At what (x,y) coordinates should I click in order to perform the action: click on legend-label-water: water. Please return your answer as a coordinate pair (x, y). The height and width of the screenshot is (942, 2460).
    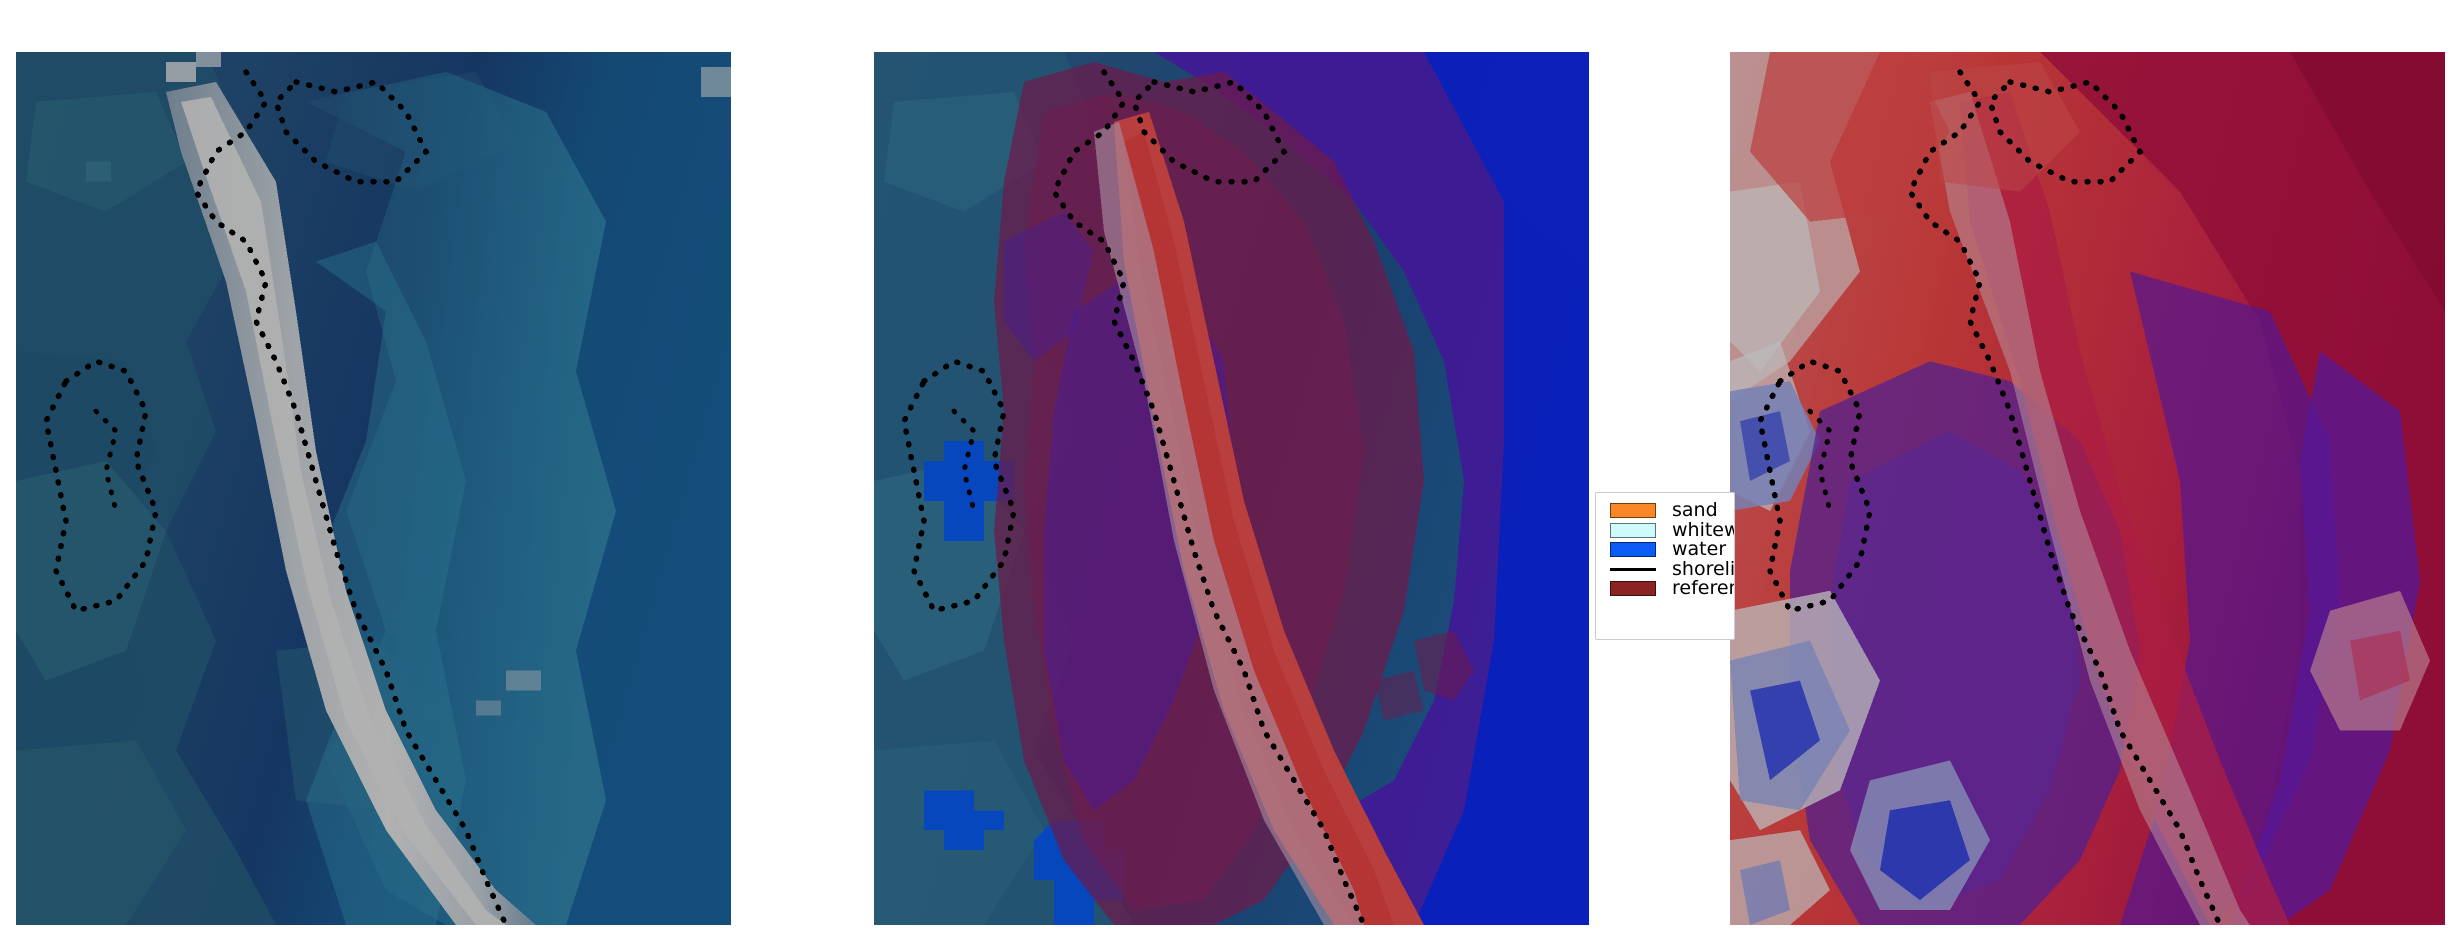
    Looking at the image, I should click on (1699, 549).